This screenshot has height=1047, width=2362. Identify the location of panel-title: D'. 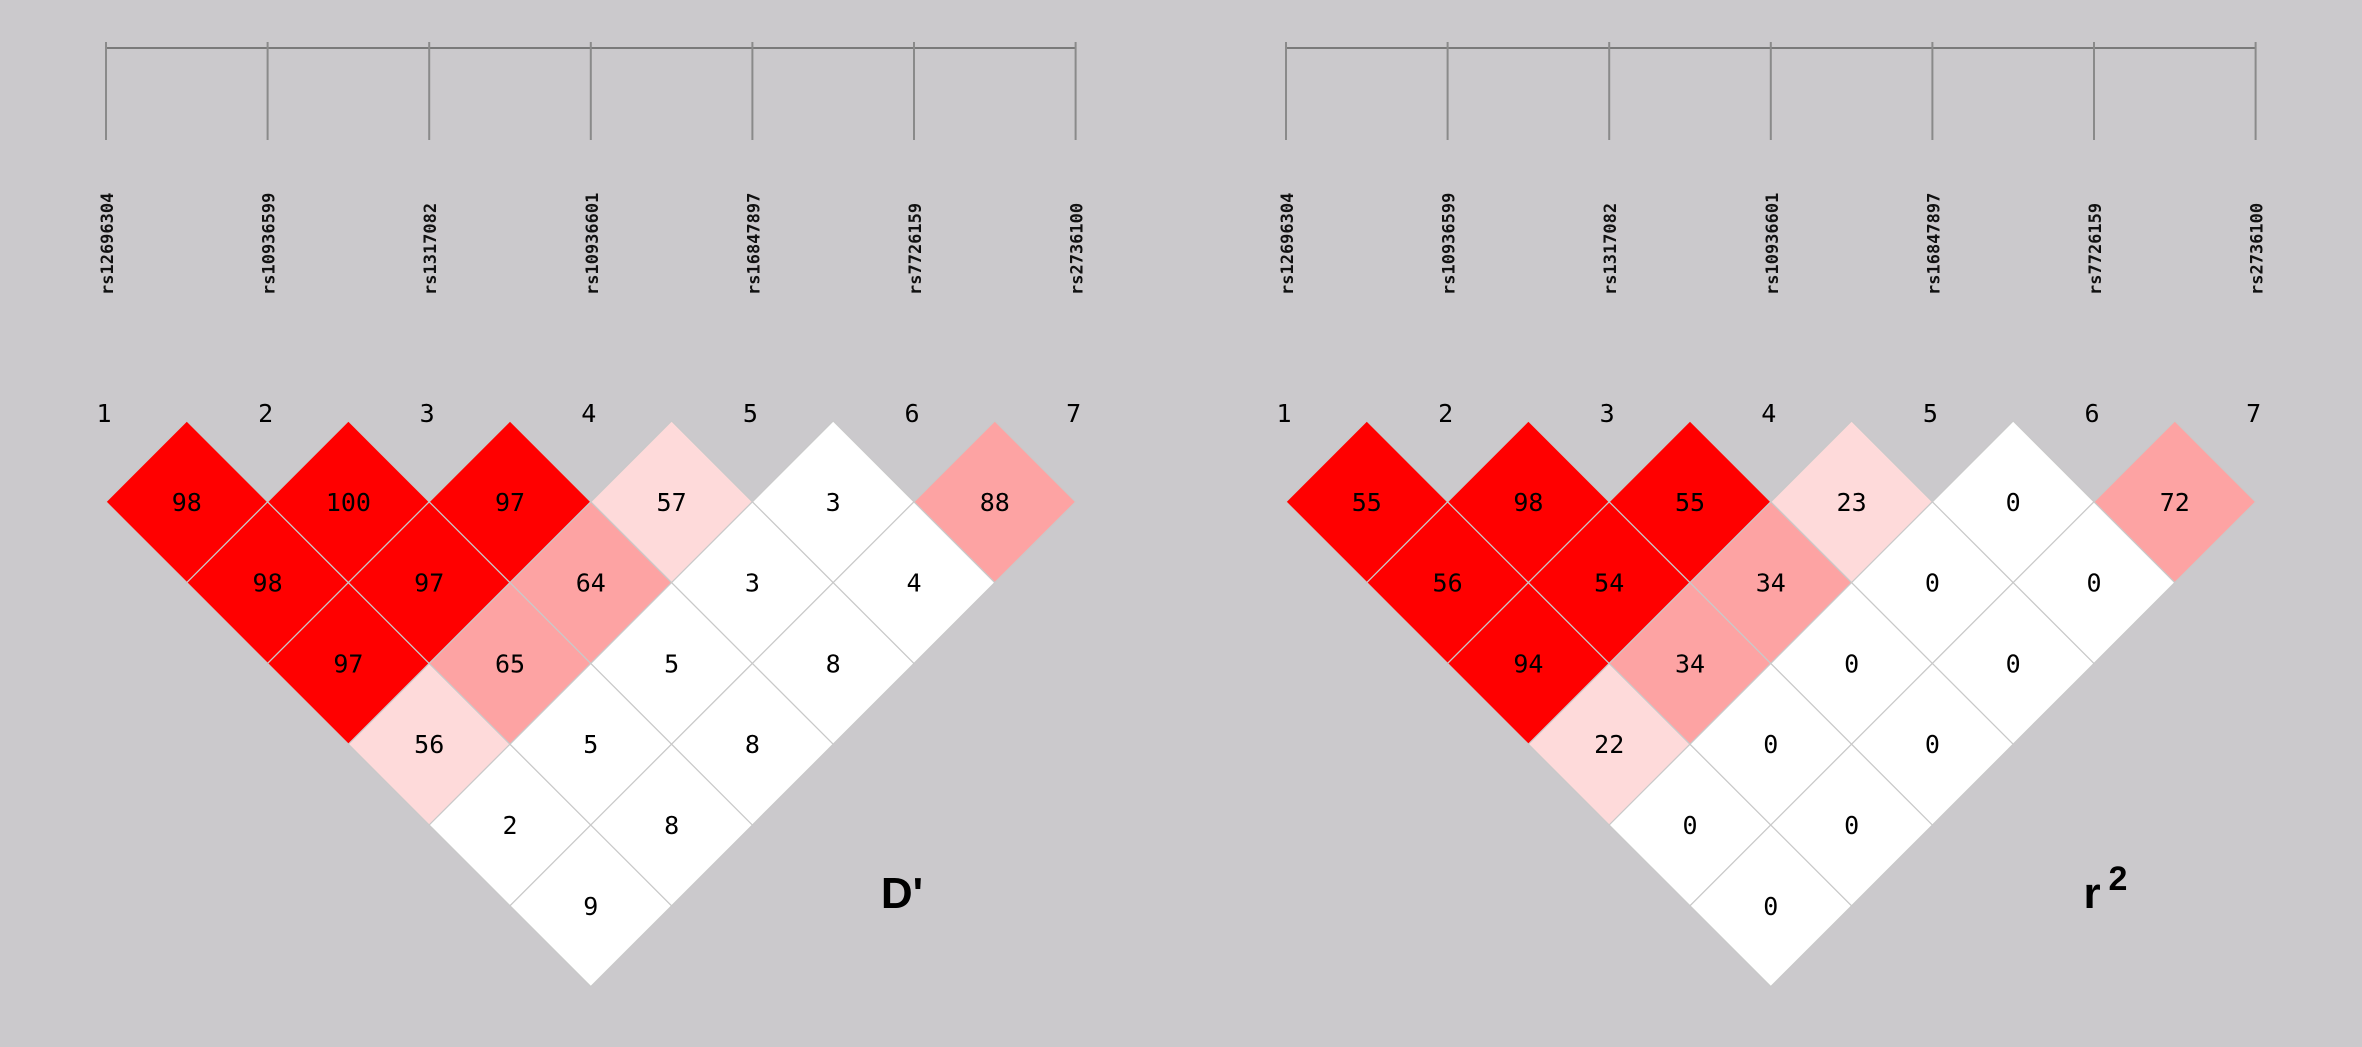
(902, 893).